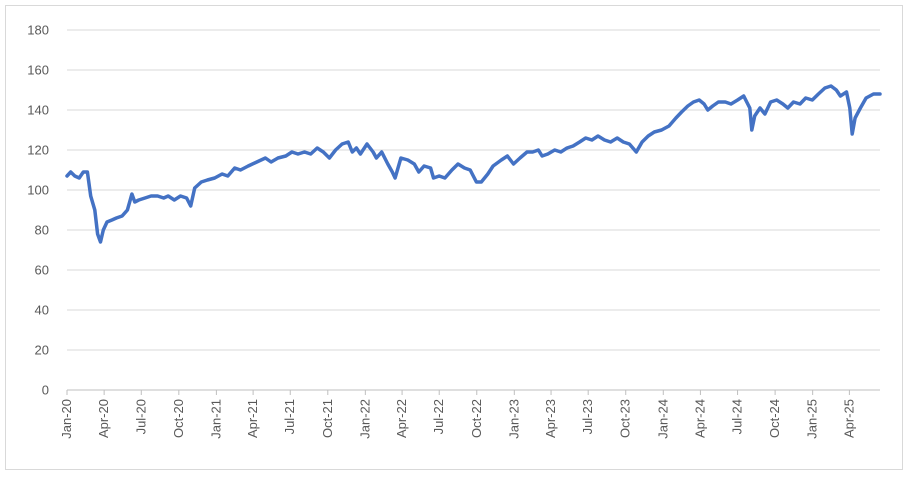 The image size is (910, 478). What do you see at coordinates (42, 350) in the screenshot?
I see `y-tick-label: 20` at bounding box center [42, 350].